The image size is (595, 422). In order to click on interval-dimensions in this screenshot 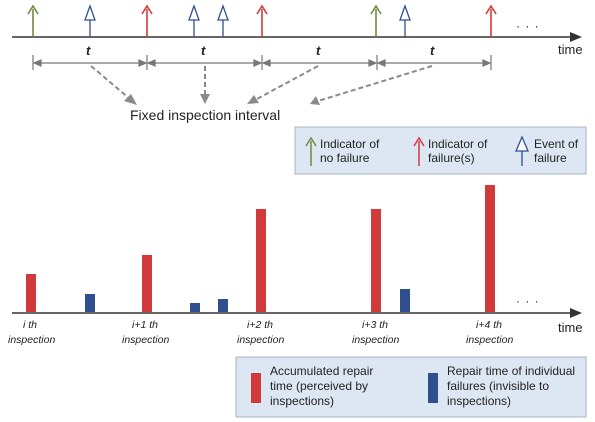, I will do `click(262, 62)`.